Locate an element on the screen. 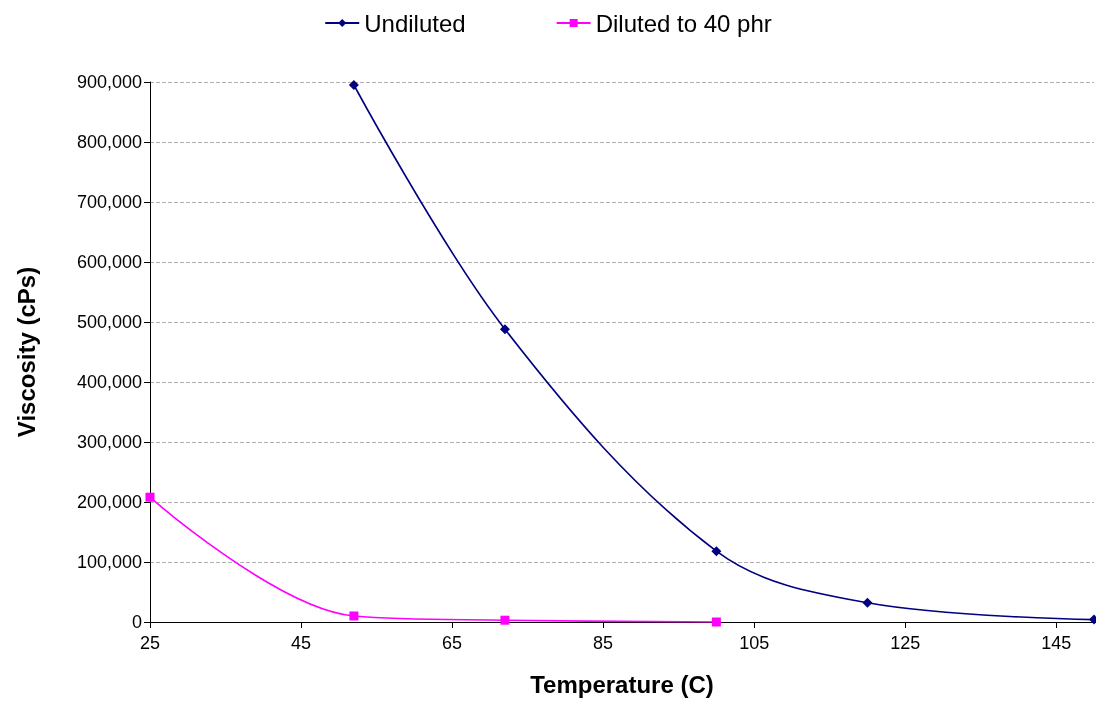  y-tick-label: 700,000 is located at coordinates (109, 202).